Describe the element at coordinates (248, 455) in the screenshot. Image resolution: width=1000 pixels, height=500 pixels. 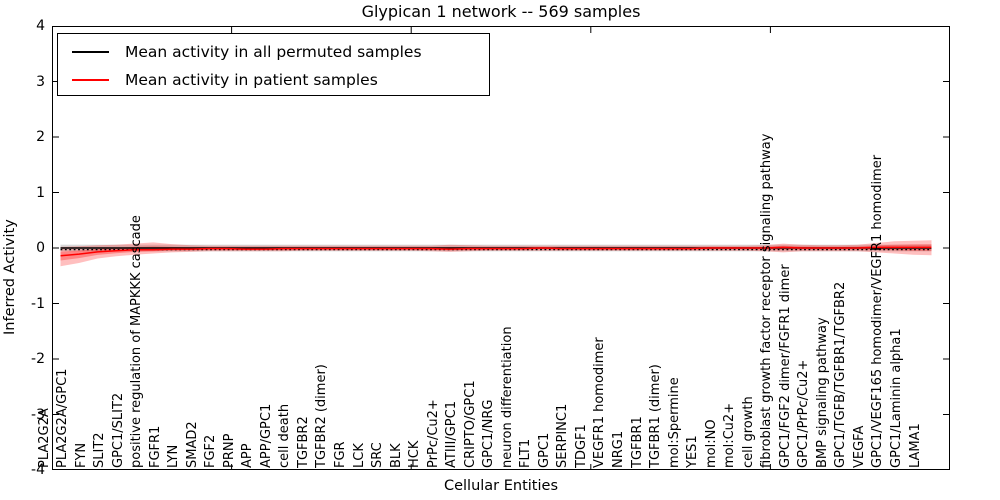
I see `x-tick-label: APP` at that location.